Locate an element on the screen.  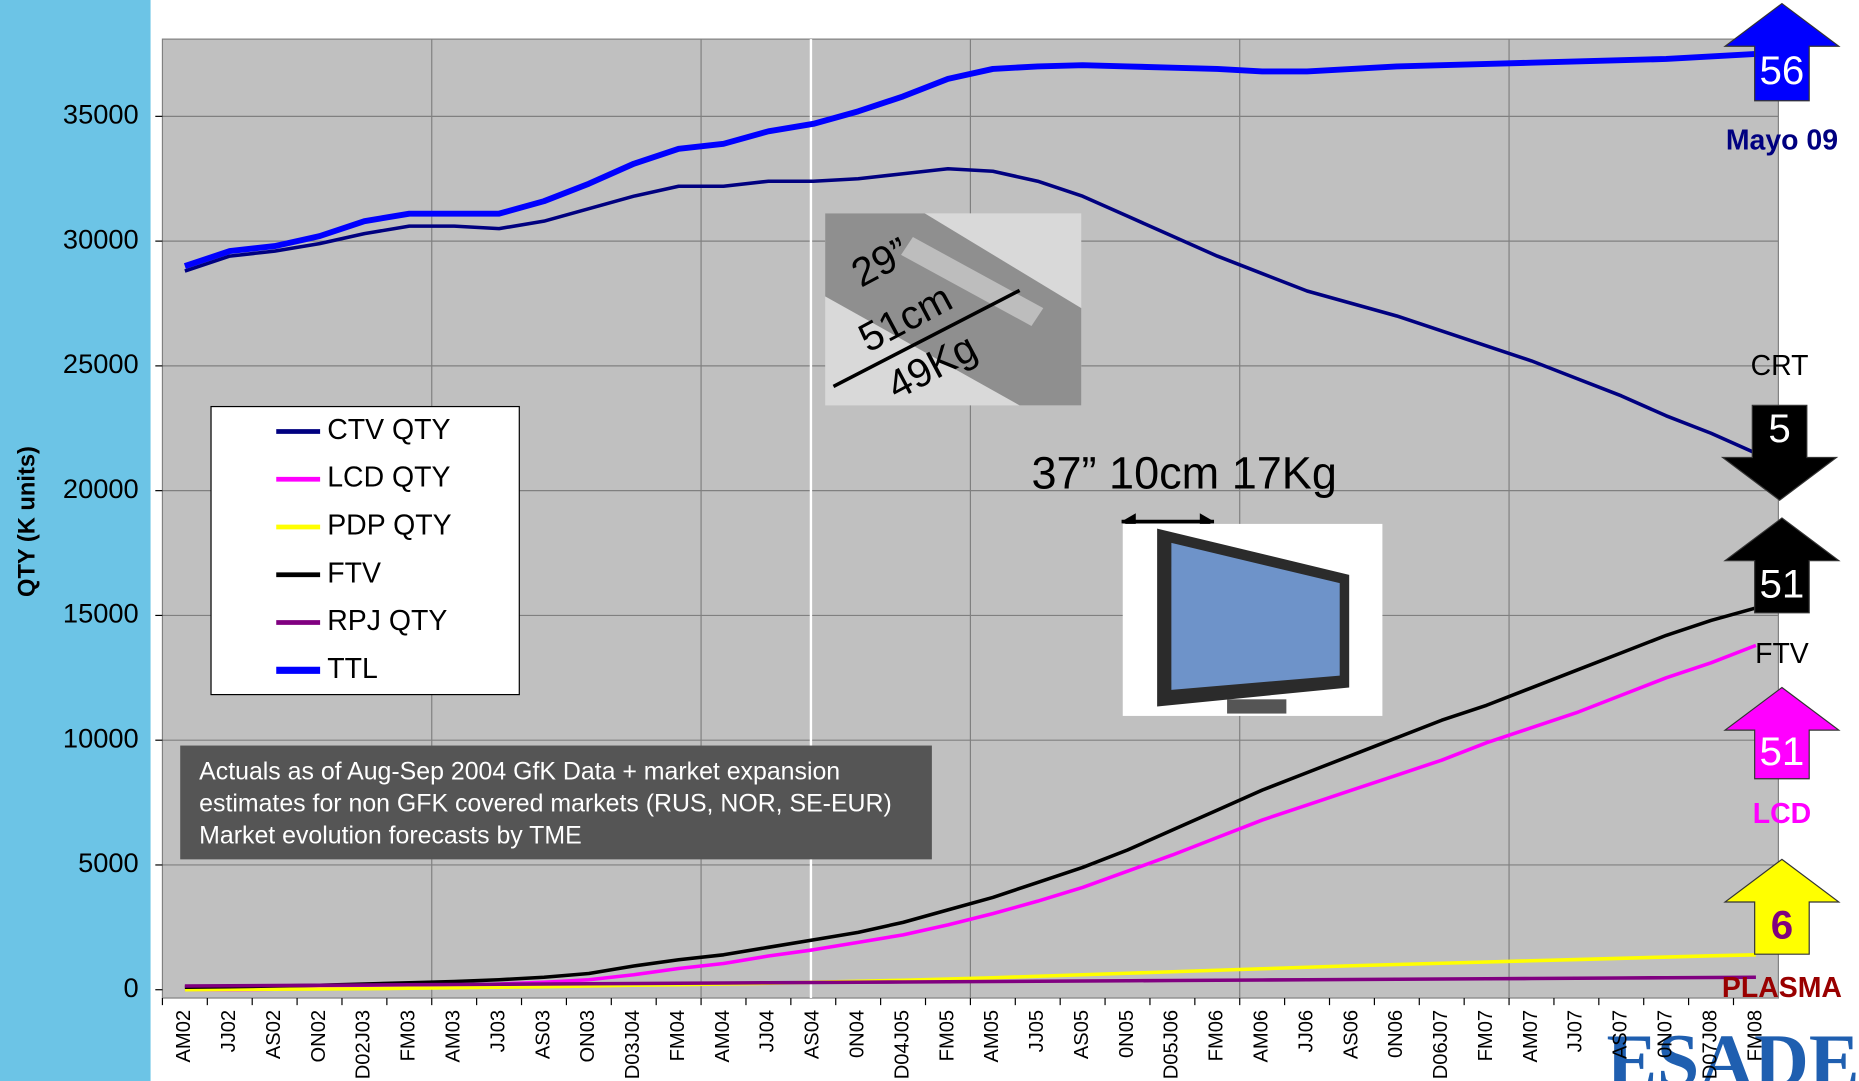
x-tick-label: AS03 is located at coordinates (543, 1034).